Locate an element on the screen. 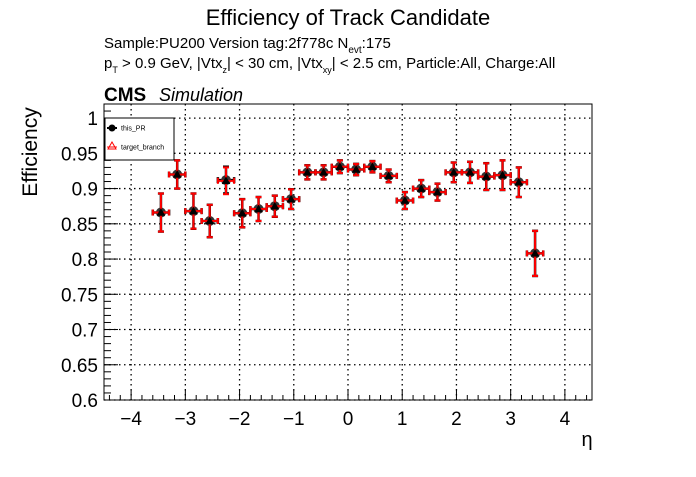 Image resolution: width=696 pixels, height=477 pixels. simulation-label: Simulation is located at coordinates (201, 95).